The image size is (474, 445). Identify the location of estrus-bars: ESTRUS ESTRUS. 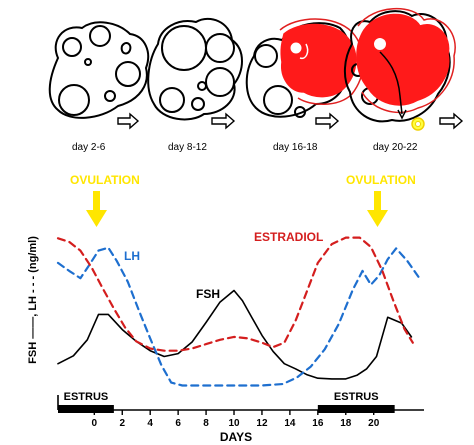
(226, 402).